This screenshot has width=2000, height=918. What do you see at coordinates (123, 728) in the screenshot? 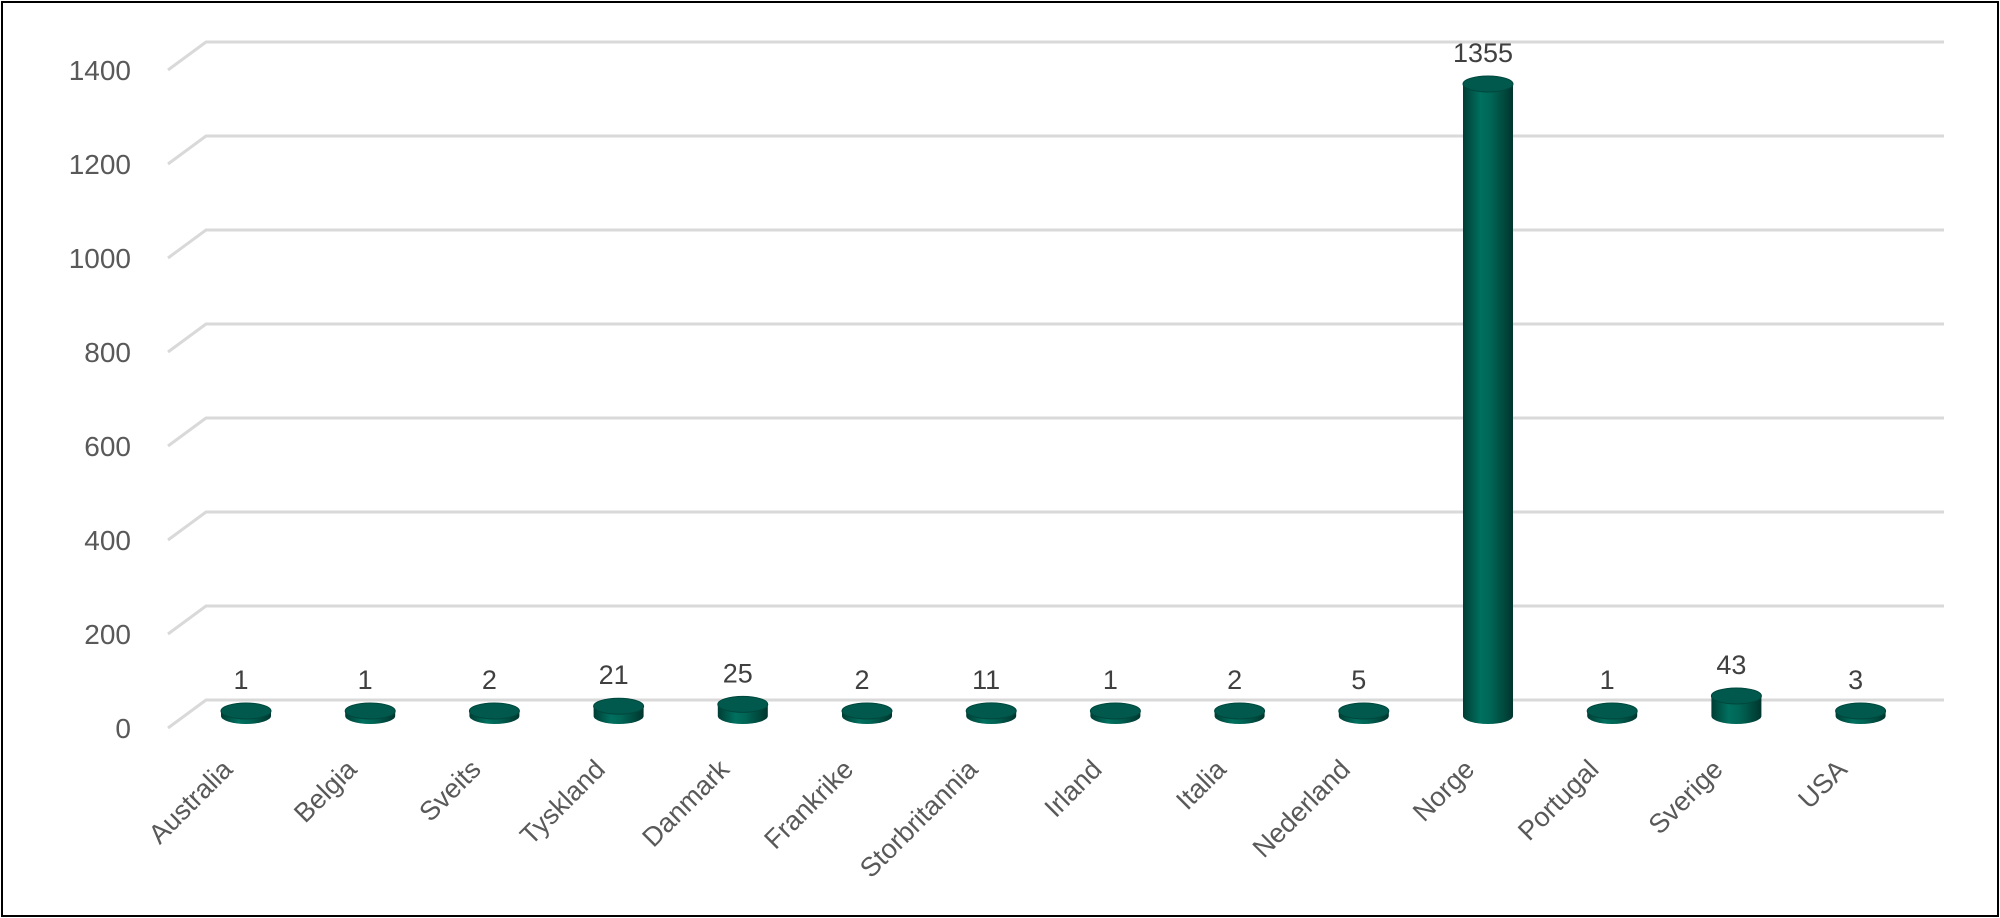
I see `y-tick-label: 0` at bounding box center [123, 728].